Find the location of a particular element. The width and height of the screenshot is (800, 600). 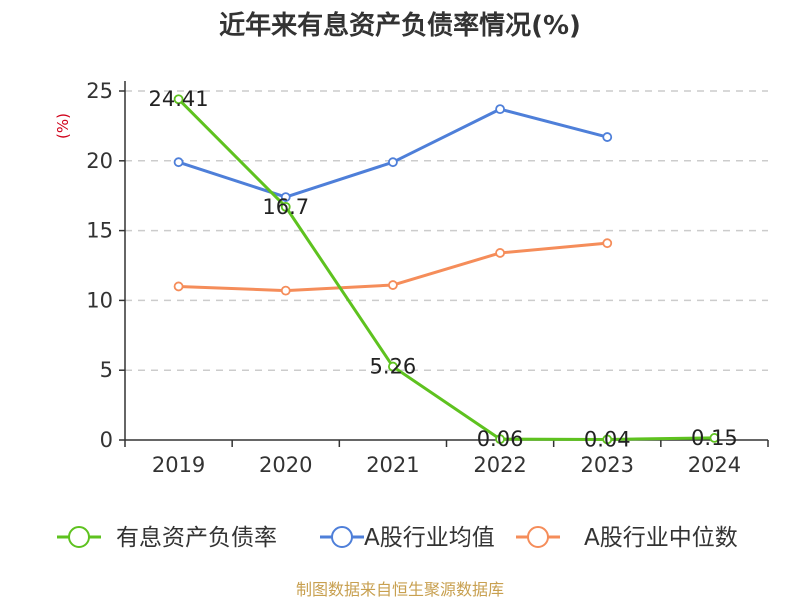

legend: 有息资产负债率 A股行业均值 A股行业中位数 is located at coordinates (397, 538).